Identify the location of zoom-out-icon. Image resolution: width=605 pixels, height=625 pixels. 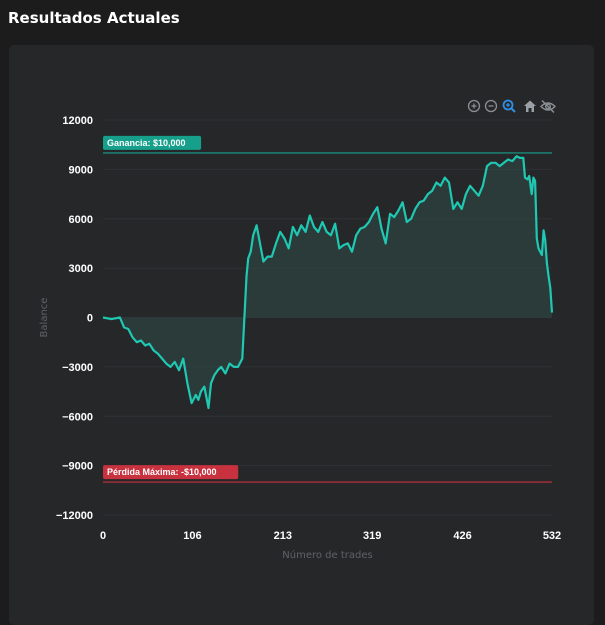
(491, 106).